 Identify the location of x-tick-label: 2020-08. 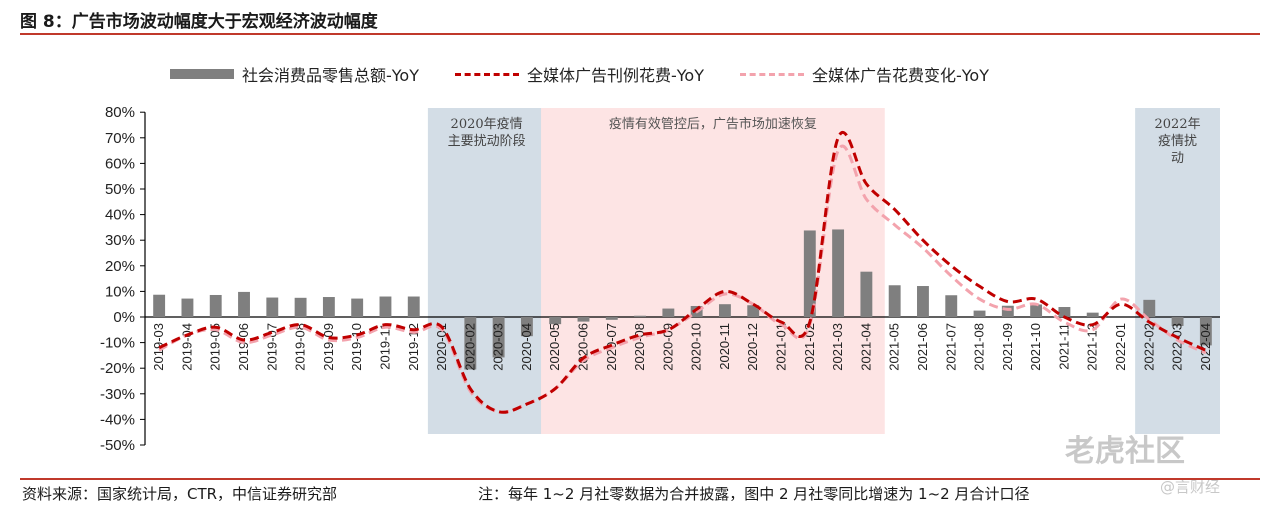
(639, 347).